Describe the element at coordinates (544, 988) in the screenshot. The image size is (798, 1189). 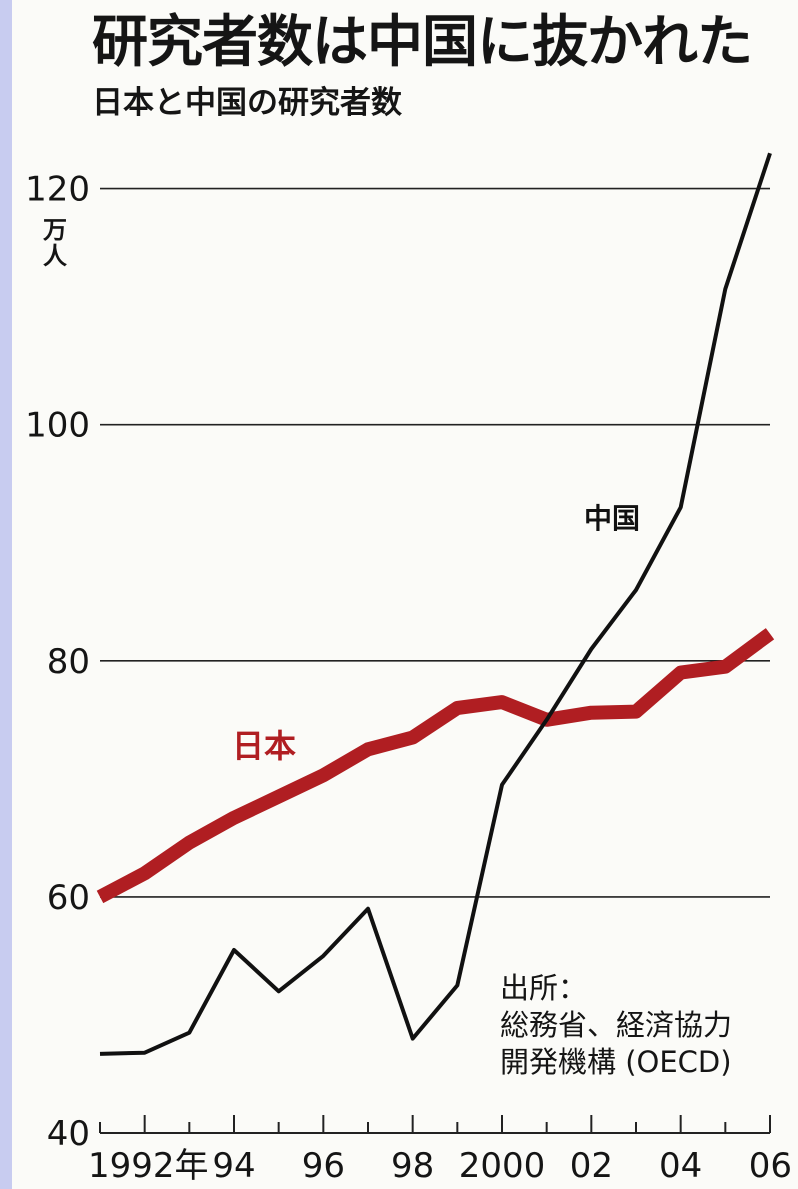
I see `source-label: 出所：` at that location.